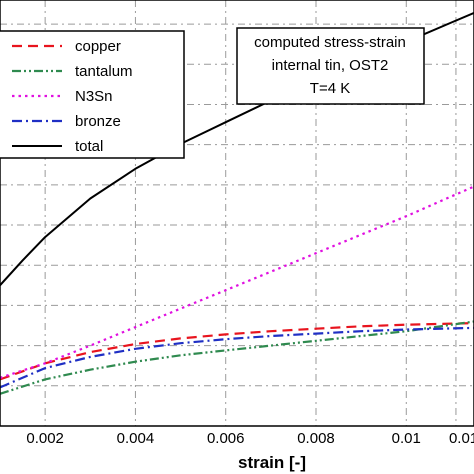 The width and height of the screenshot is (474, 474). I want to click on series-line-bronze, so click(237, 357).